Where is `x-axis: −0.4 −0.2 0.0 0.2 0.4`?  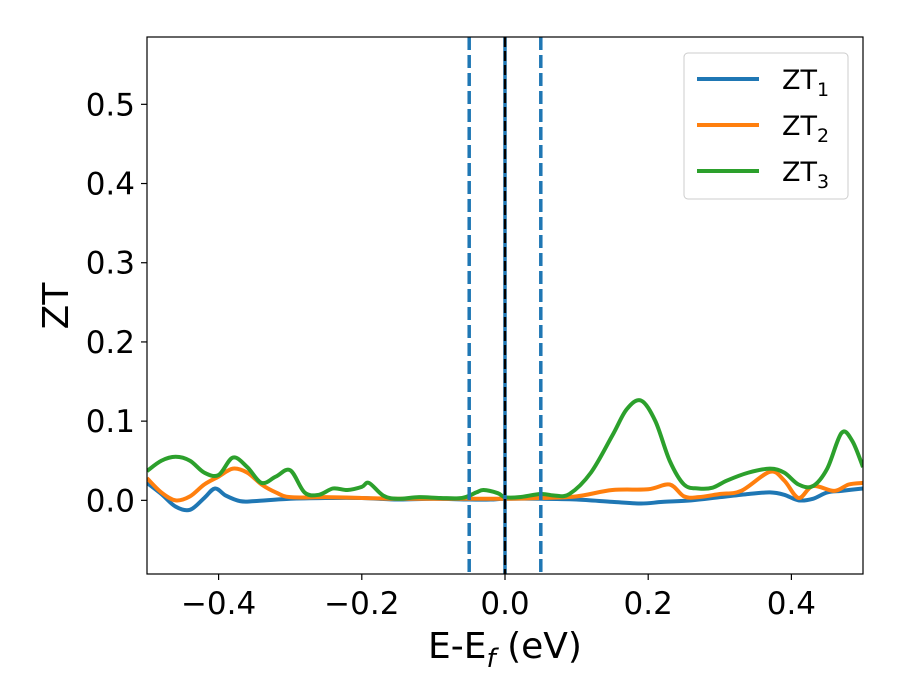
x-axis: −0.4 −0.2 0.0 0.2 0.4 is located at coordinates (498, 598).